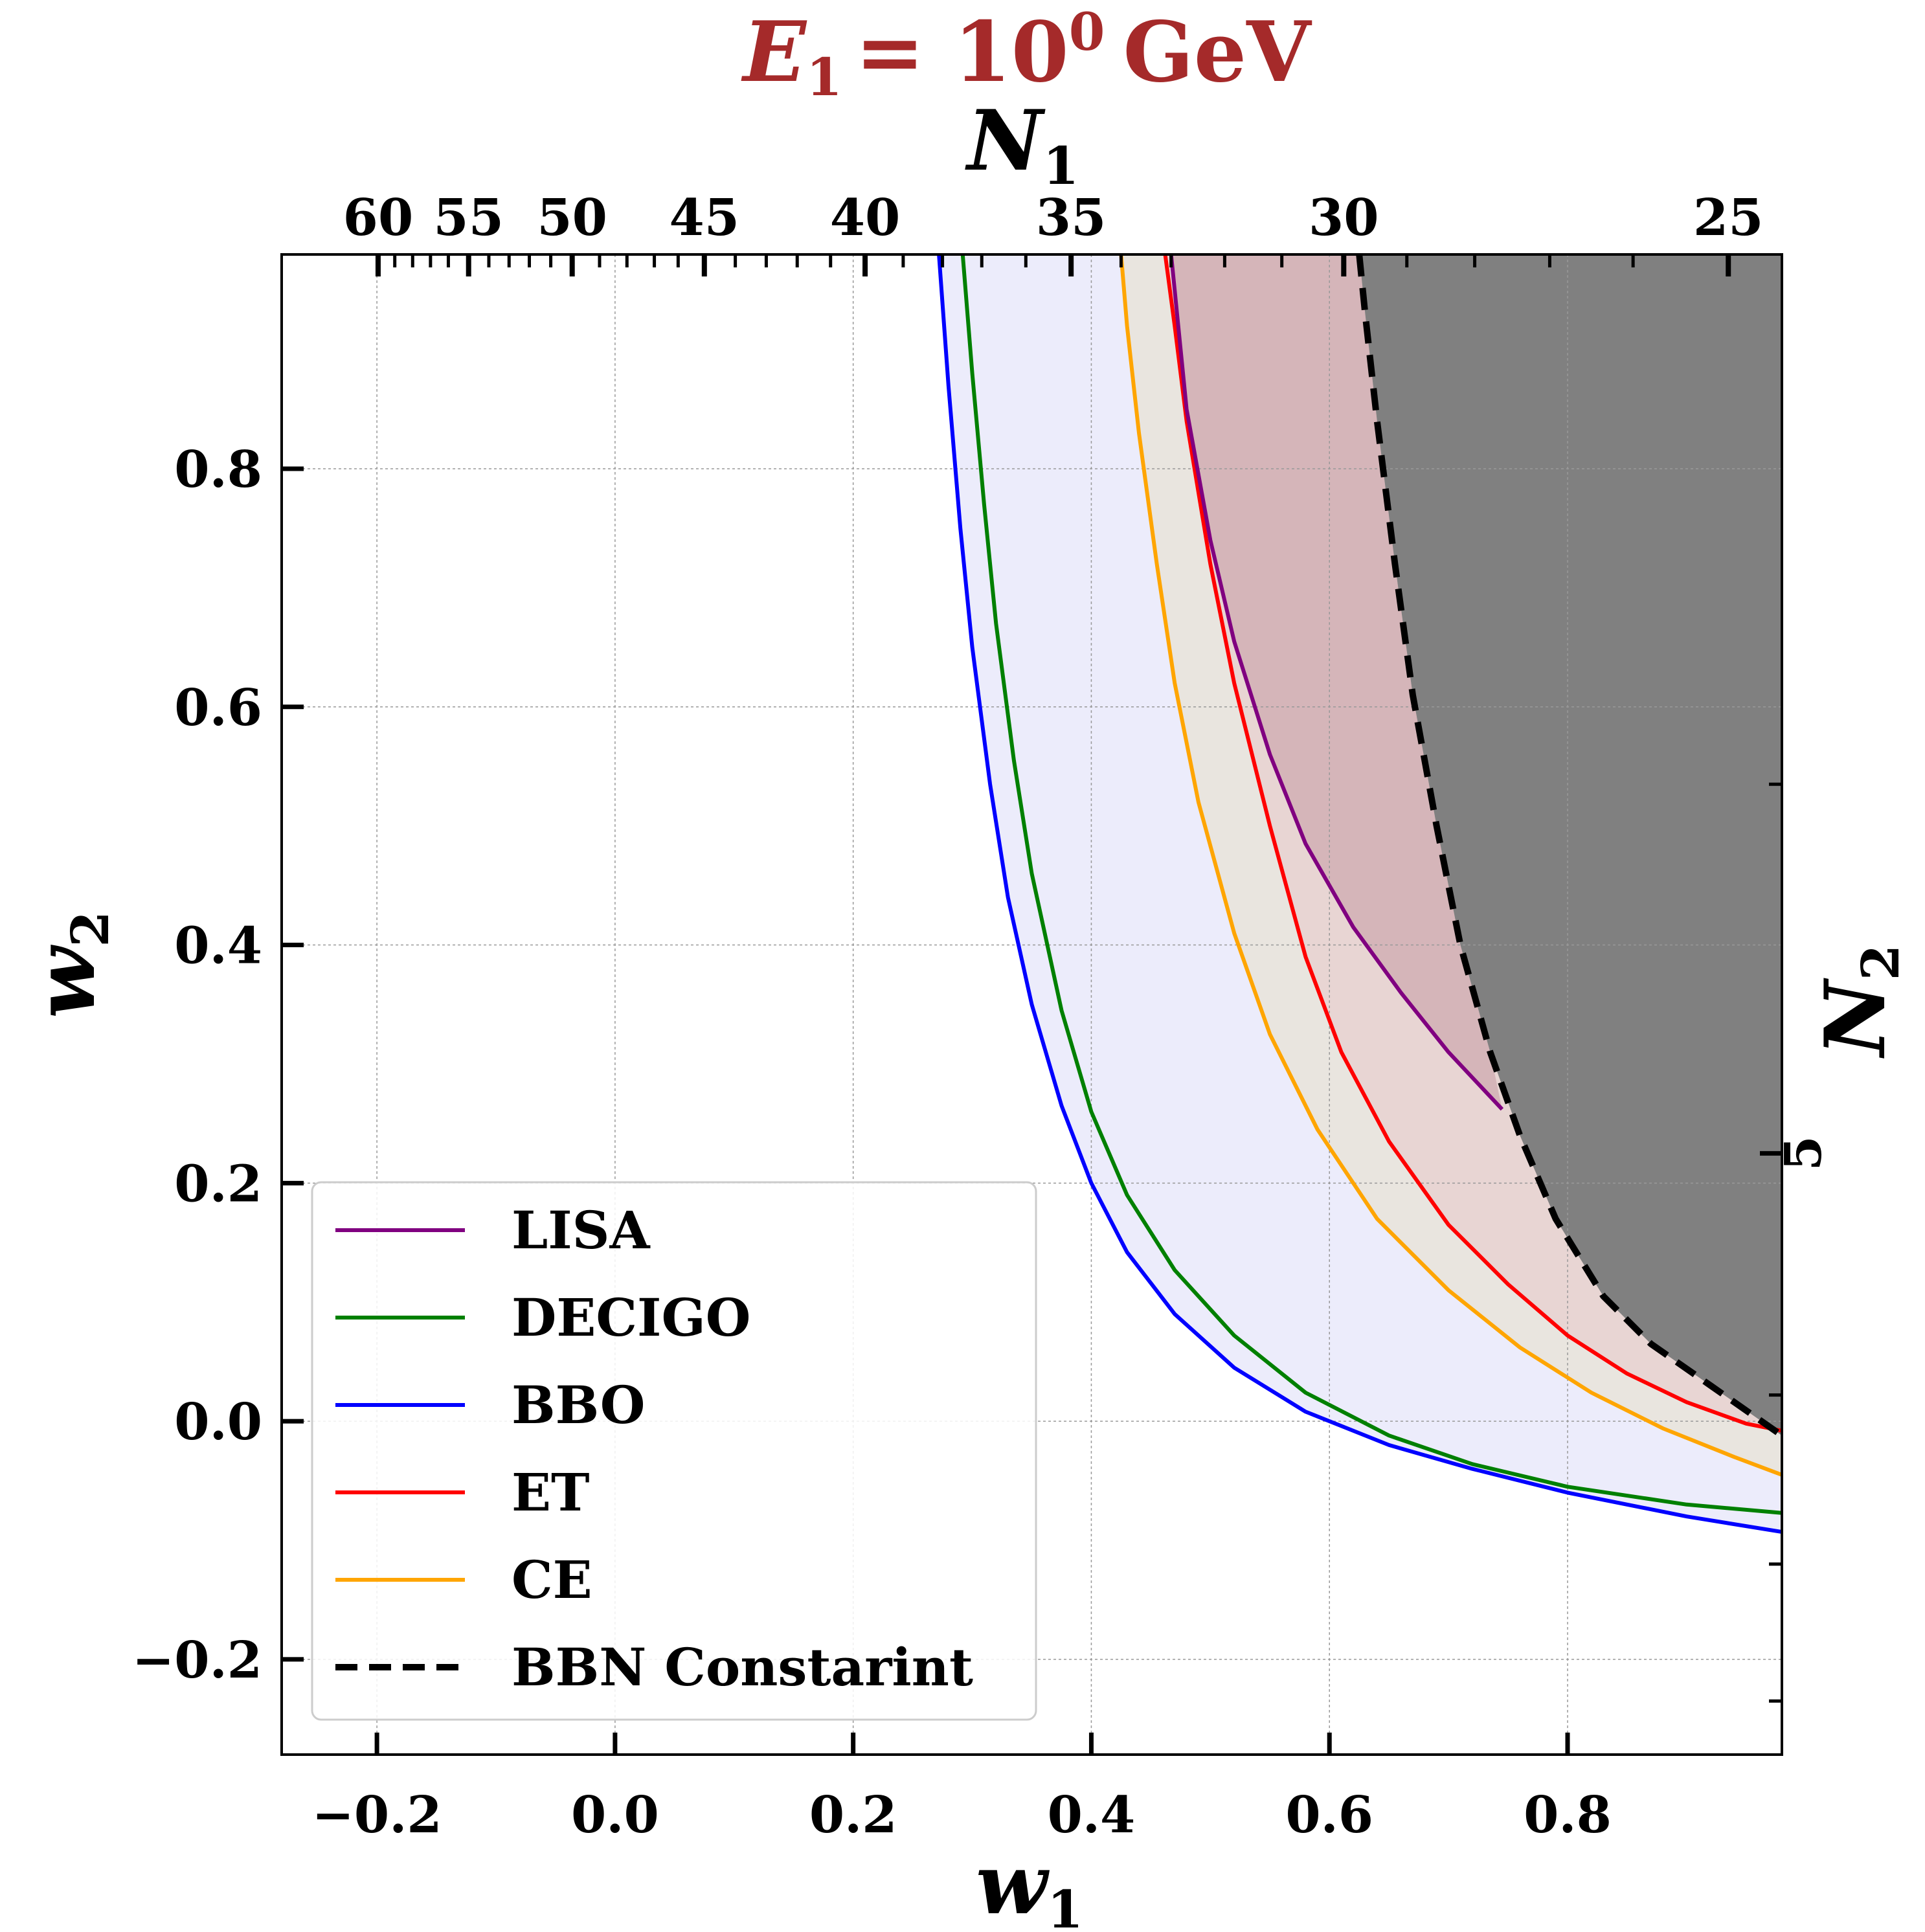  I want to click on top-axis-title: N1, so click(1022, 144).